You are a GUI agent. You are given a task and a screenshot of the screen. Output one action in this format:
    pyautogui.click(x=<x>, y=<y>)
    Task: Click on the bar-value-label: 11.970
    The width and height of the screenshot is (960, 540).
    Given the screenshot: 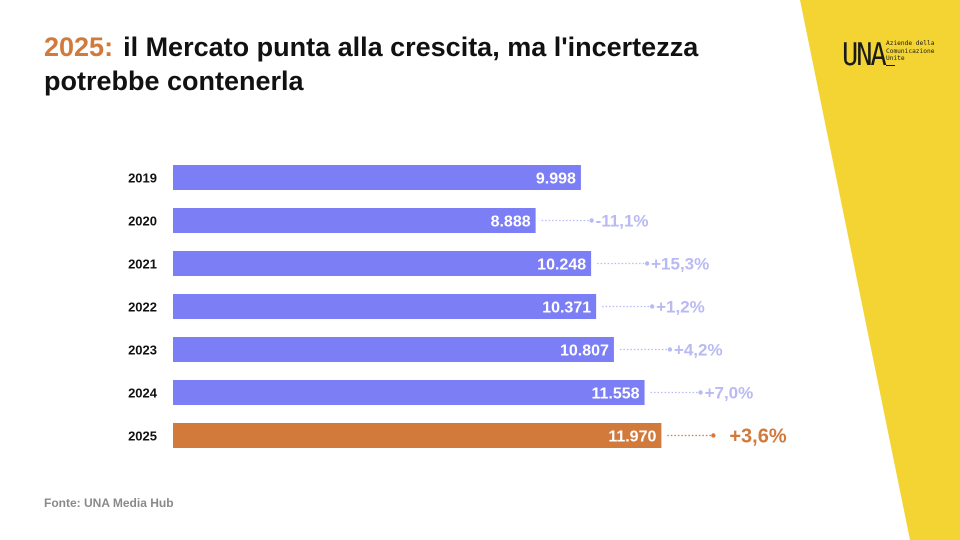 What is the action you would take?
    pyautogui.click(x=632, y=437)
    